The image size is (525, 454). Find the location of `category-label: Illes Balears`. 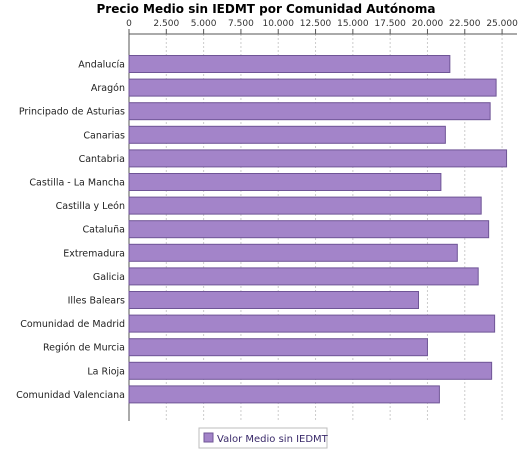

category-label: Illes Balears is located at coordinates (96, 301).